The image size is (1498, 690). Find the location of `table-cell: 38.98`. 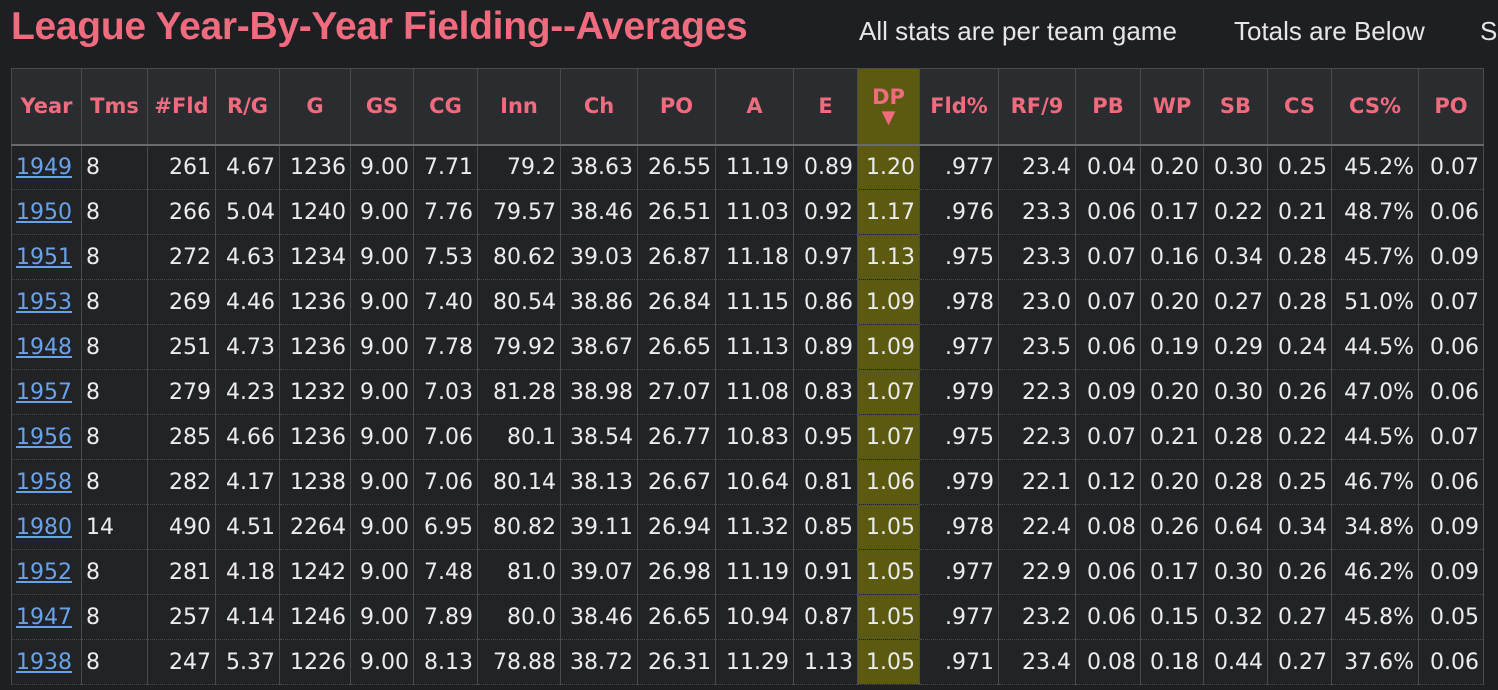

table-cell: 38.98 is located at coordinates (599, 392).